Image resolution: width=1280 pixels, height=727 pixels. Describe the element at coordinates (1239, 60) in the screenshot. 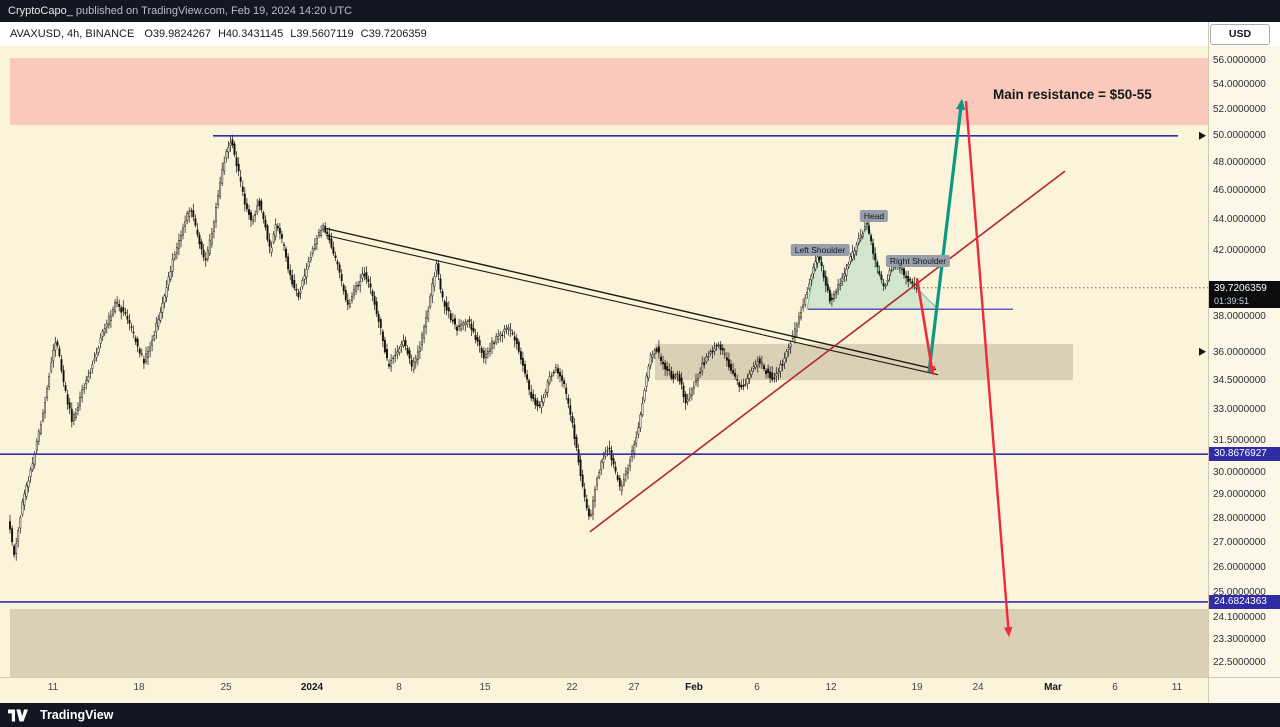

I see `price-axis-label: 56.0000000` at that location.